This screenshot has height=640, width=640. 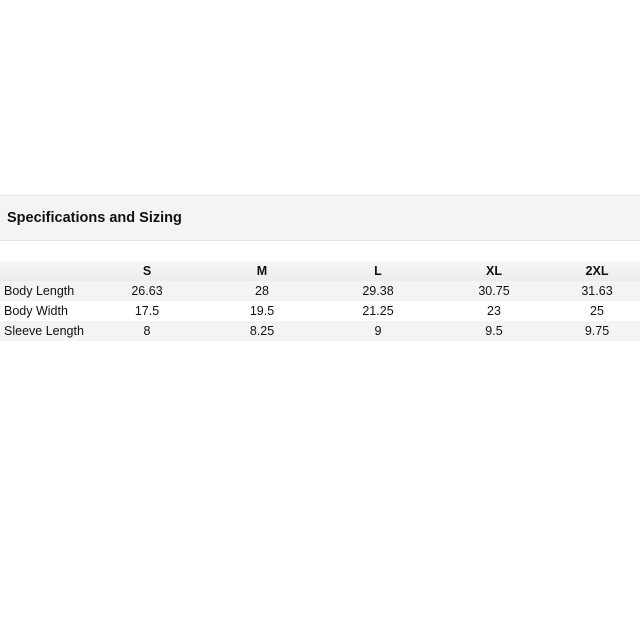 I want to click on cell: 23, so click(x=494, y=311).